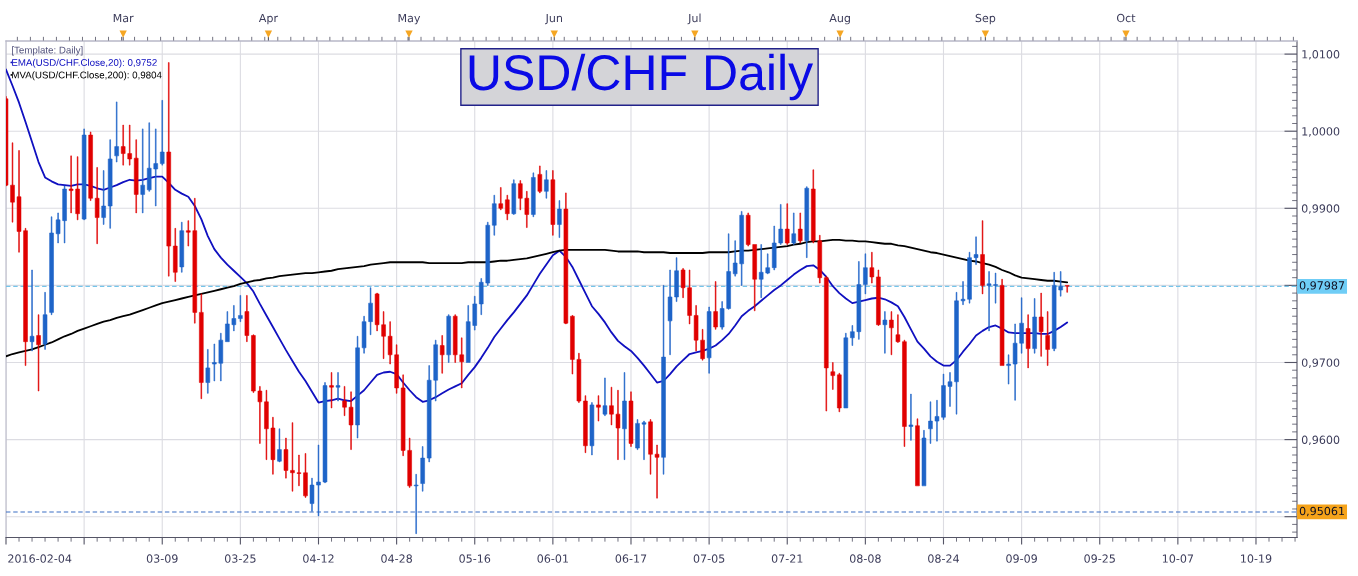 The height and width of the screenshot is (576, 1358). What do you see at coordinates (268, 19) in the screenshot?
I see `x2-tick-label: Apr` at bounding box center [268, 19].